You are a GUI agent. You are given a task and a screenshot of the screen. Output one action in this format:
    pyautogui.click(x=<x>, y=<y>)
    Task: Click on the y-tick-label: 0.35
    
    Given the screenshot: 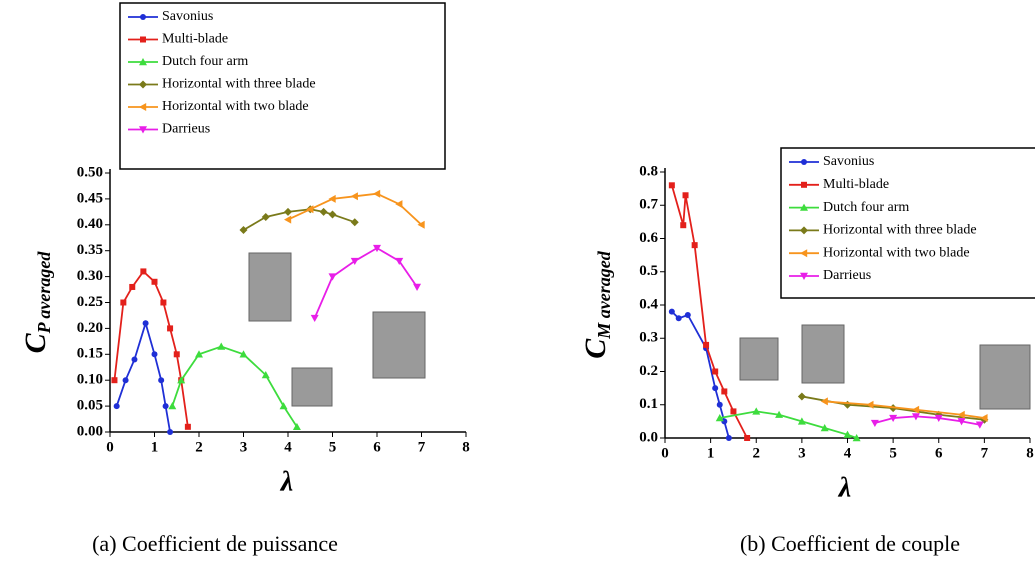 What is the action you would take?
    pyautogui.click(x=90, y=250)
    